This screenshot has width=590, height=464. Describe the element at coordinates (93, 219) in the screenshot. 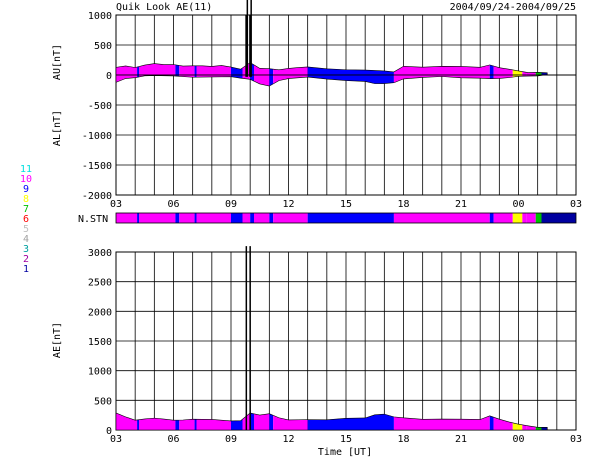

I see `nstn-label: N.STN` at that location.